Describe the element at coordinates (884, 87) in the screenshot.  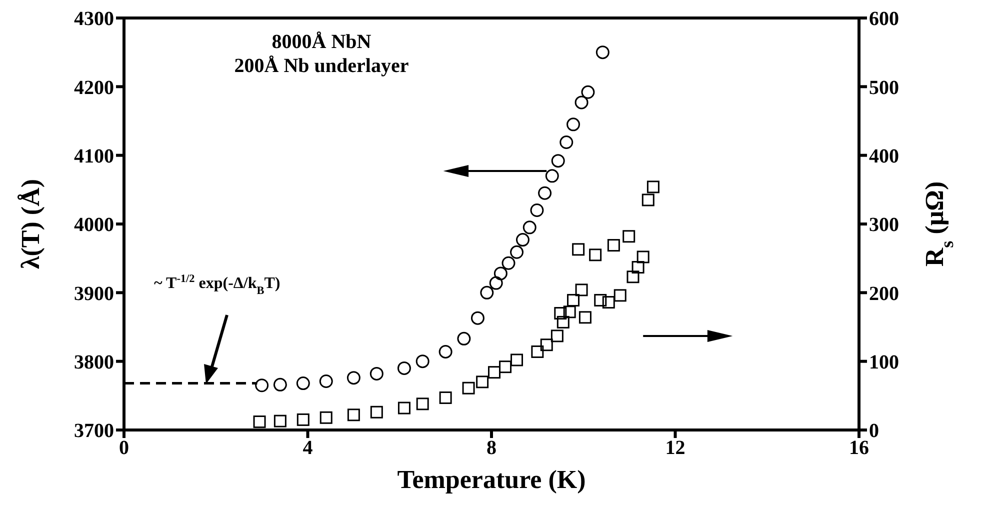
I see `y2-tick-label: 500` at that location.